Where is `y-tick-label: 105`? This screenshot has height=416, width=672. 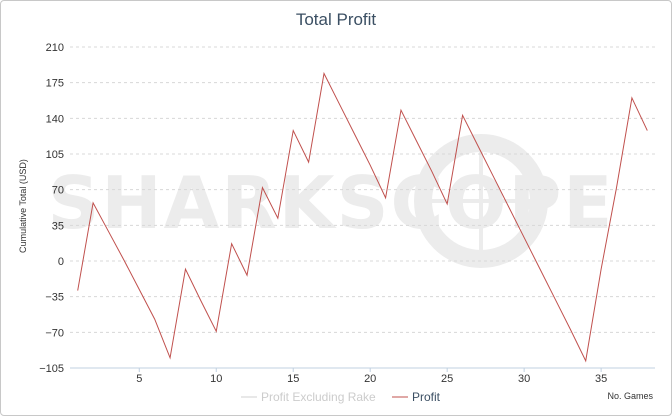 y-tick-label: 105 is located at coordinates (55, 155).